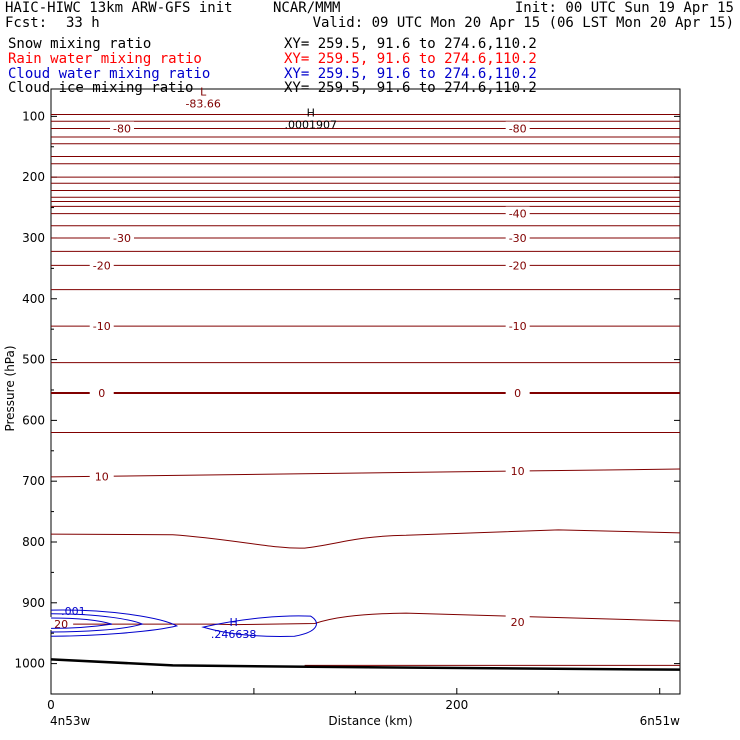 This screenshot has width=740, height=740. Describe the element at coordinates (105, 59) in the screenshot. I see `field-rain-name: Rain water mixing ratio` at that location.